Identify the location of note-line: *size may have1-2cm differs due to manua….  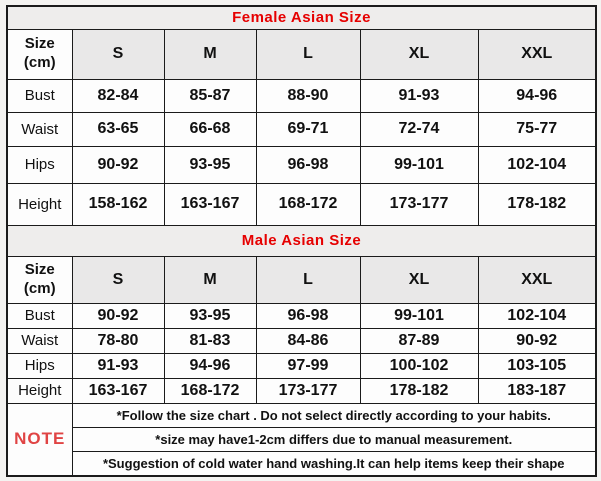
(334, 439).